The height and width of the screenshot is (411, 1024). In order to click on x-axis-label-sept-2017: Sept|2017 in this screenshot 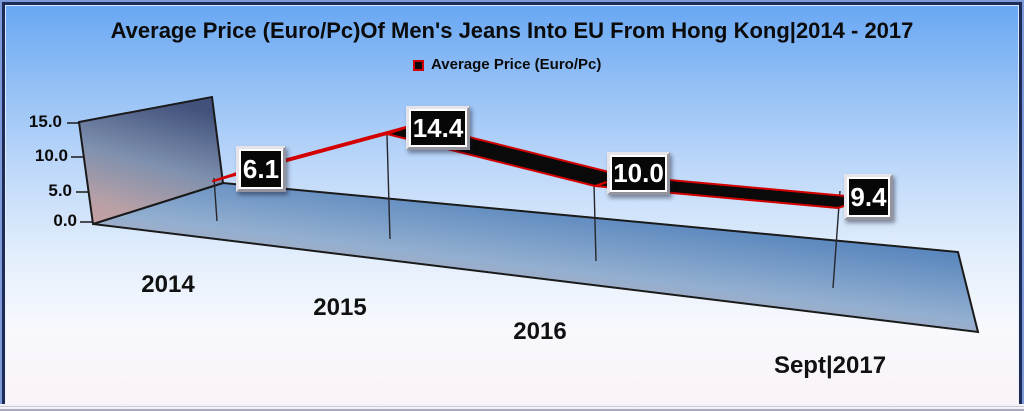, I will do `click(830, 365)`.